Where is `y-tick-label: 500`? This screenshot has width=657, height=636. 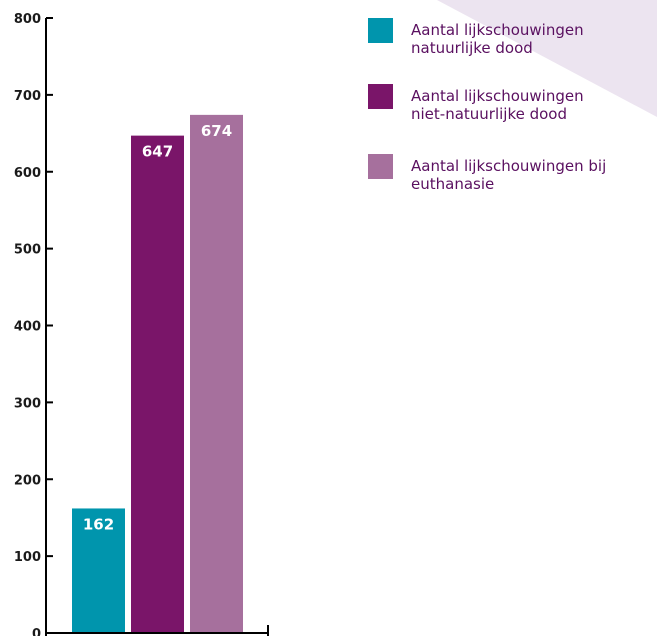 y-tick-label: 500 is located at coordinates (27, 250).